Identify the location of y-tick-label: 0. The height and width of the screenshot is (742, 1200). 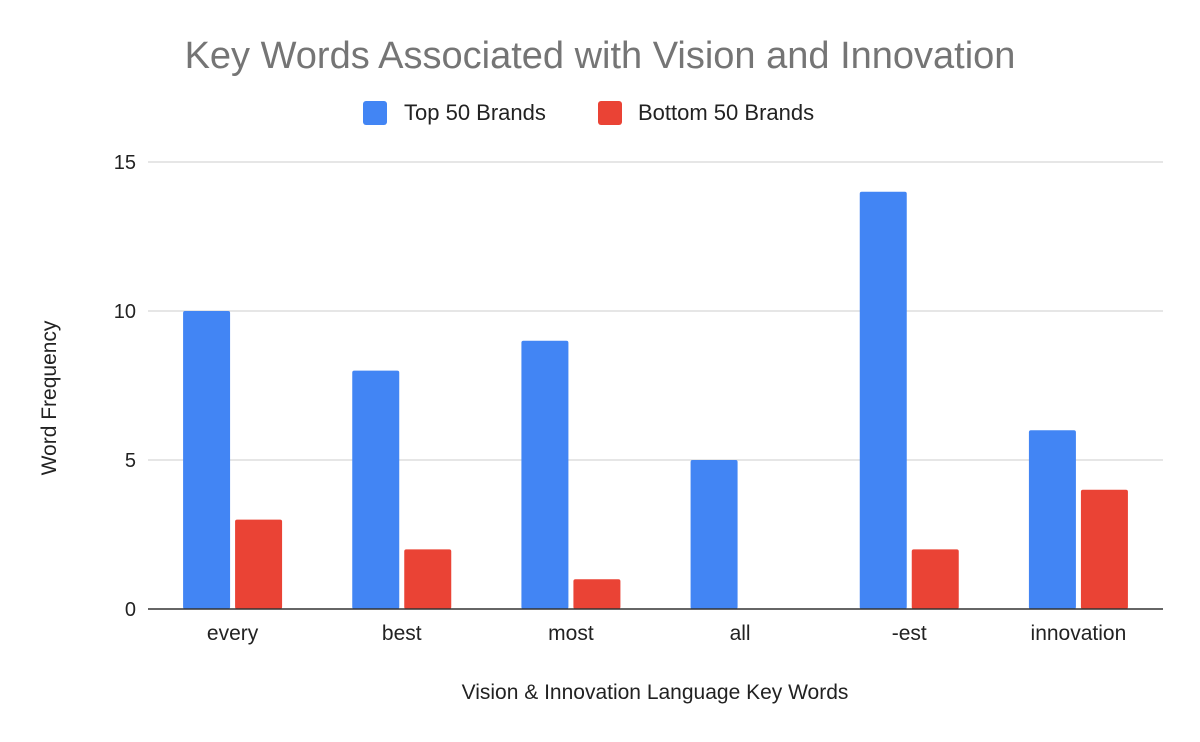
(130, 610).